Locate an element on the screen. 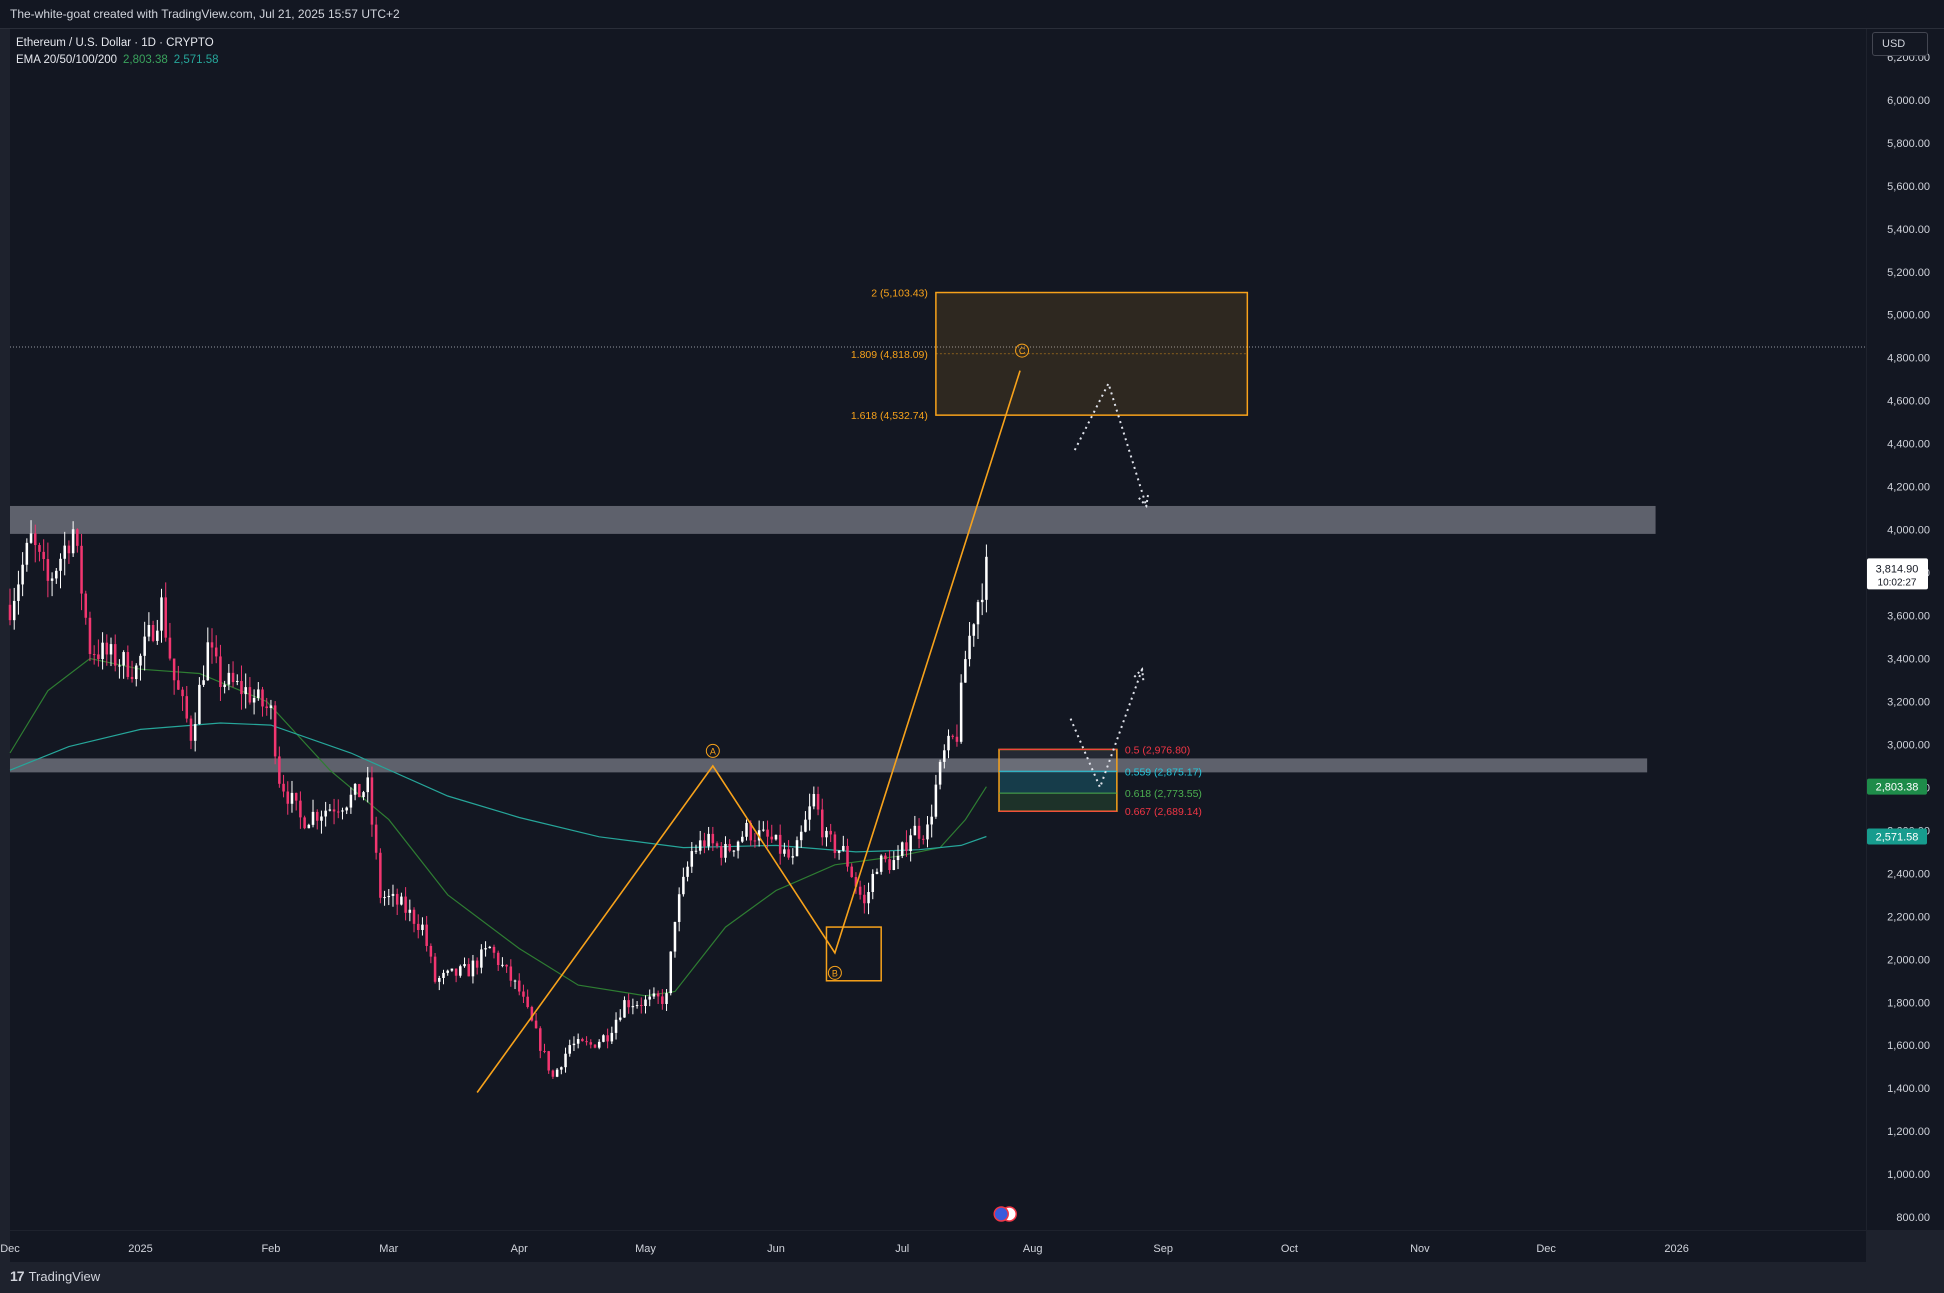  x-tick-label: Dec is located at coordinates (1546, 1249).